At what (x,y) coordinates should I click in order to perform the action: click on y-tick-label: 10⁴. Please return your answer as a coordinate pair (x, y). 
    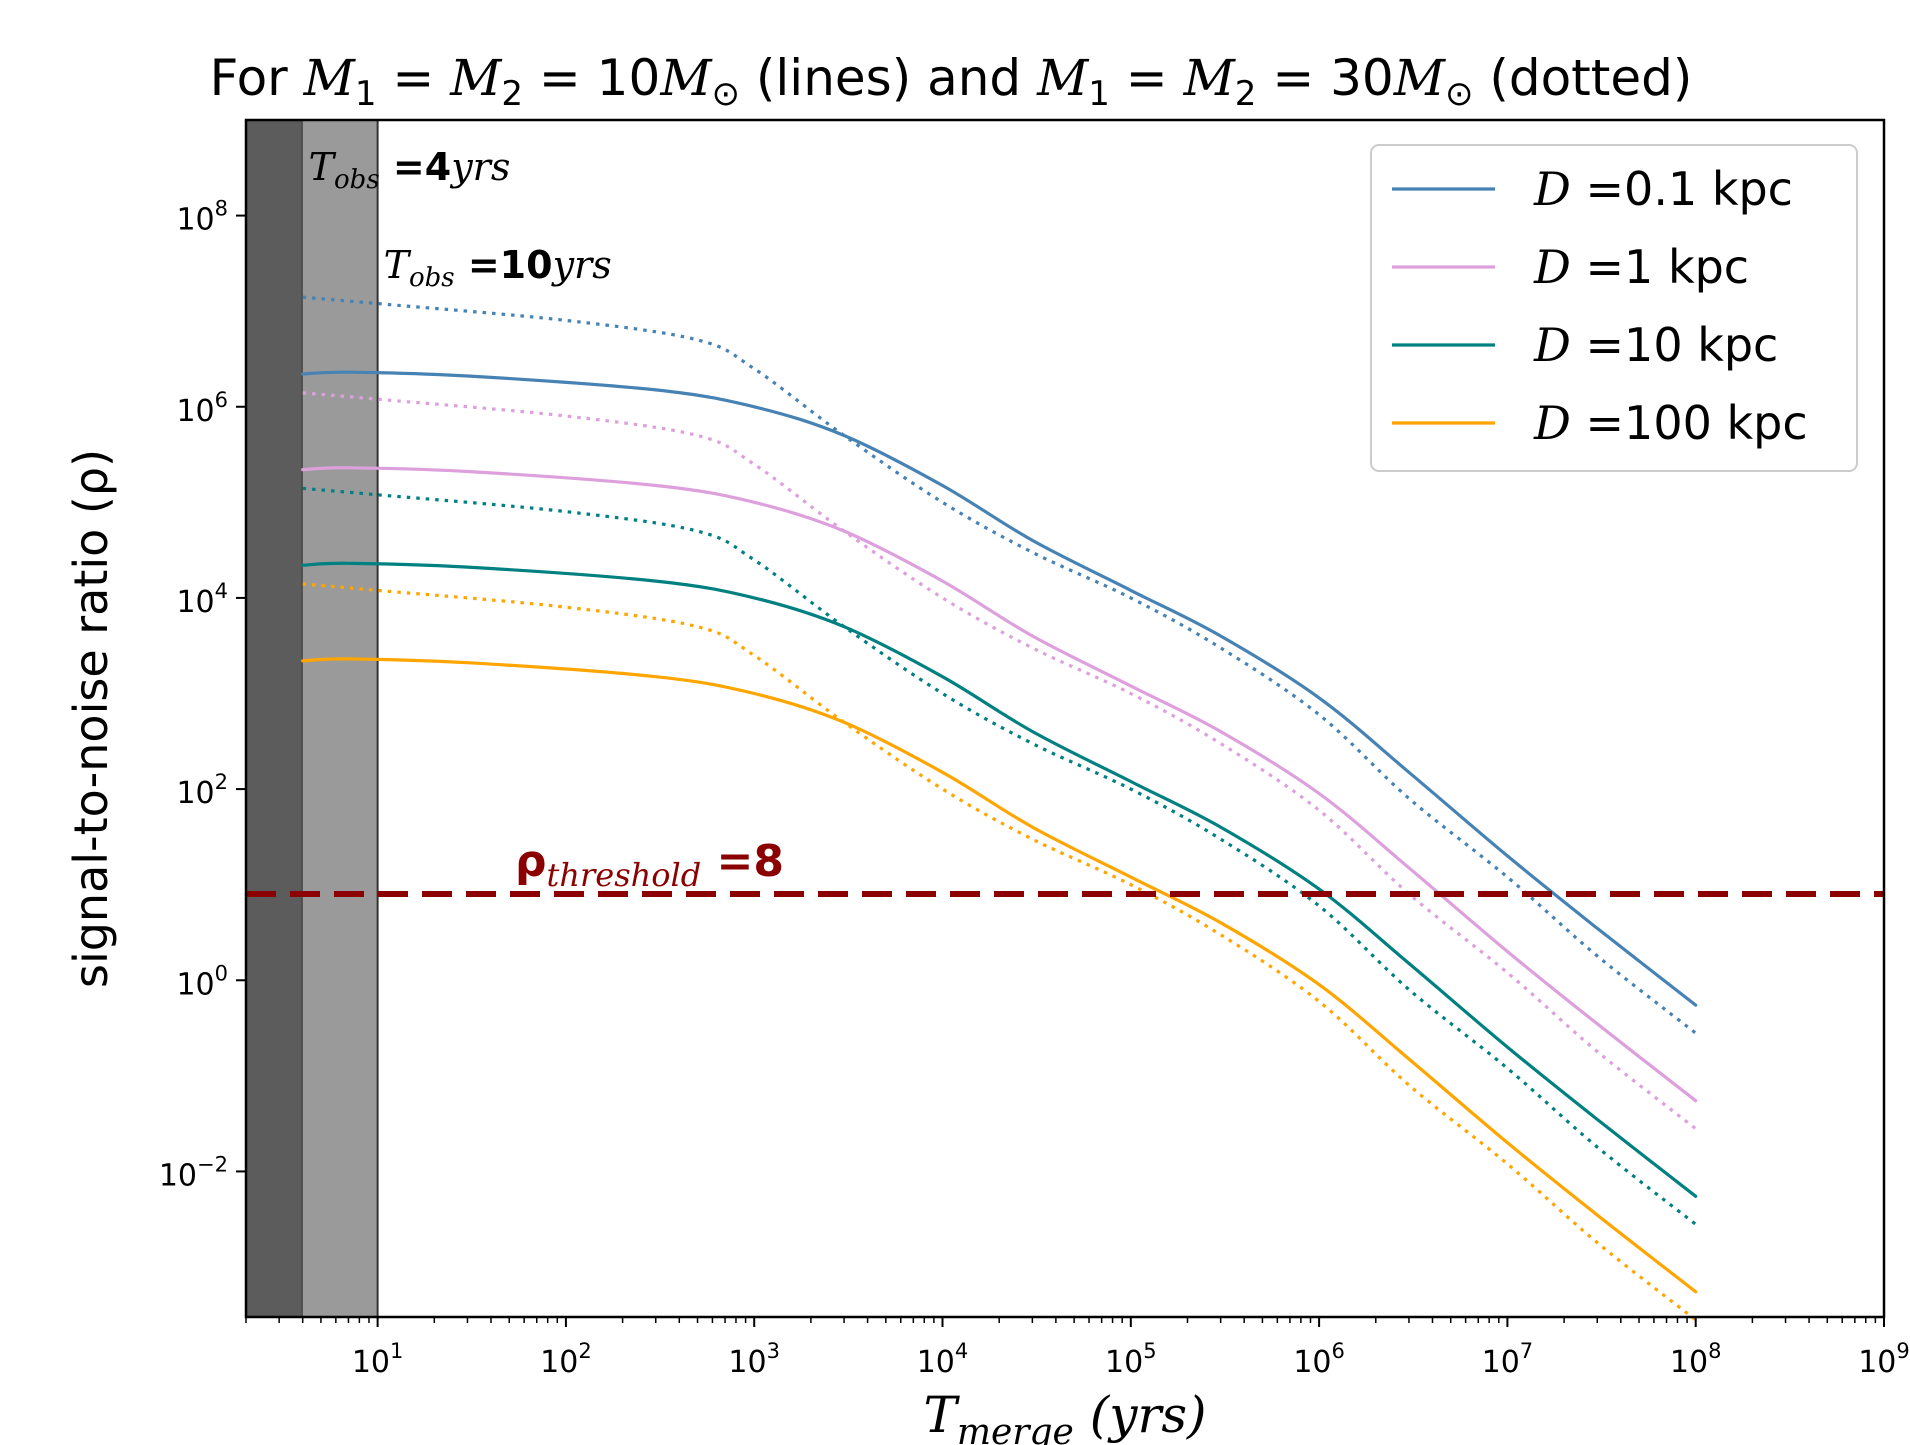
    Looking at the image, I should click on (202, 599).